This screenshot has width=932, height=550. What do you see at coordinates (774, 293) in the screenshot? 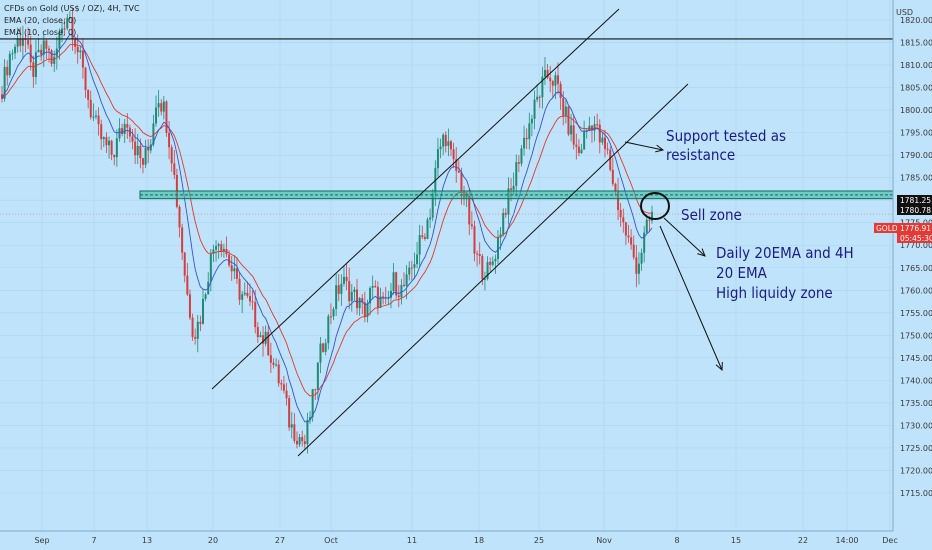
I see `ema-note-line3: High liquidy zone` at bounding box center [774, 293].